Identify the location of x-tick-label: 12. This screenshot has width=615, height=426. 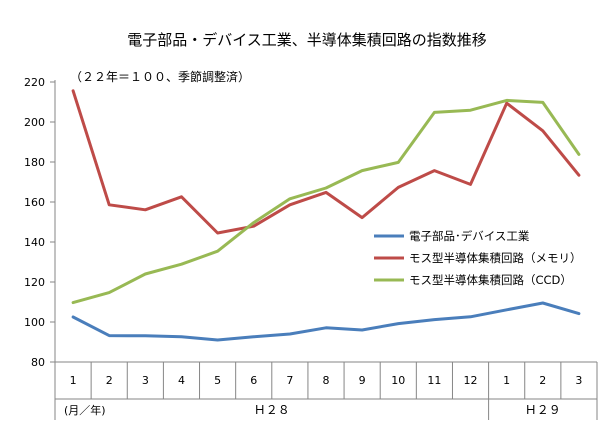
(471, 380).